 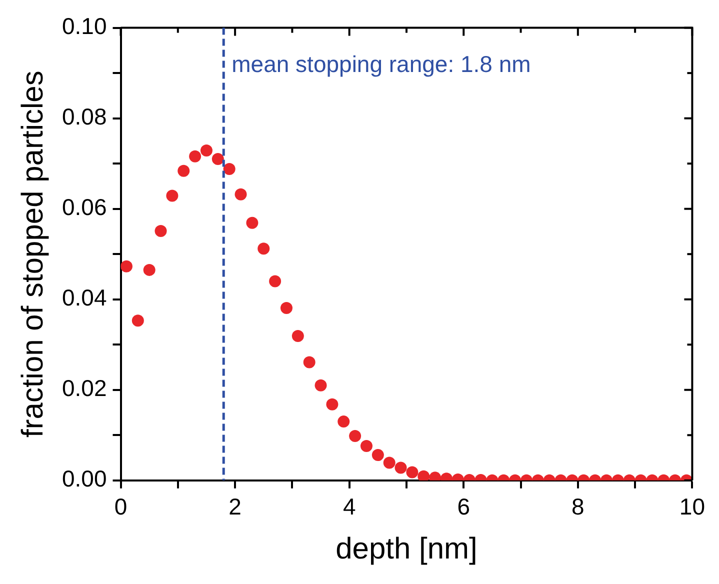 What do you see at coordinates (84, 207) in the screenshot?
I see `y-tick-label: 0.06` at bounding box center [84, 207].